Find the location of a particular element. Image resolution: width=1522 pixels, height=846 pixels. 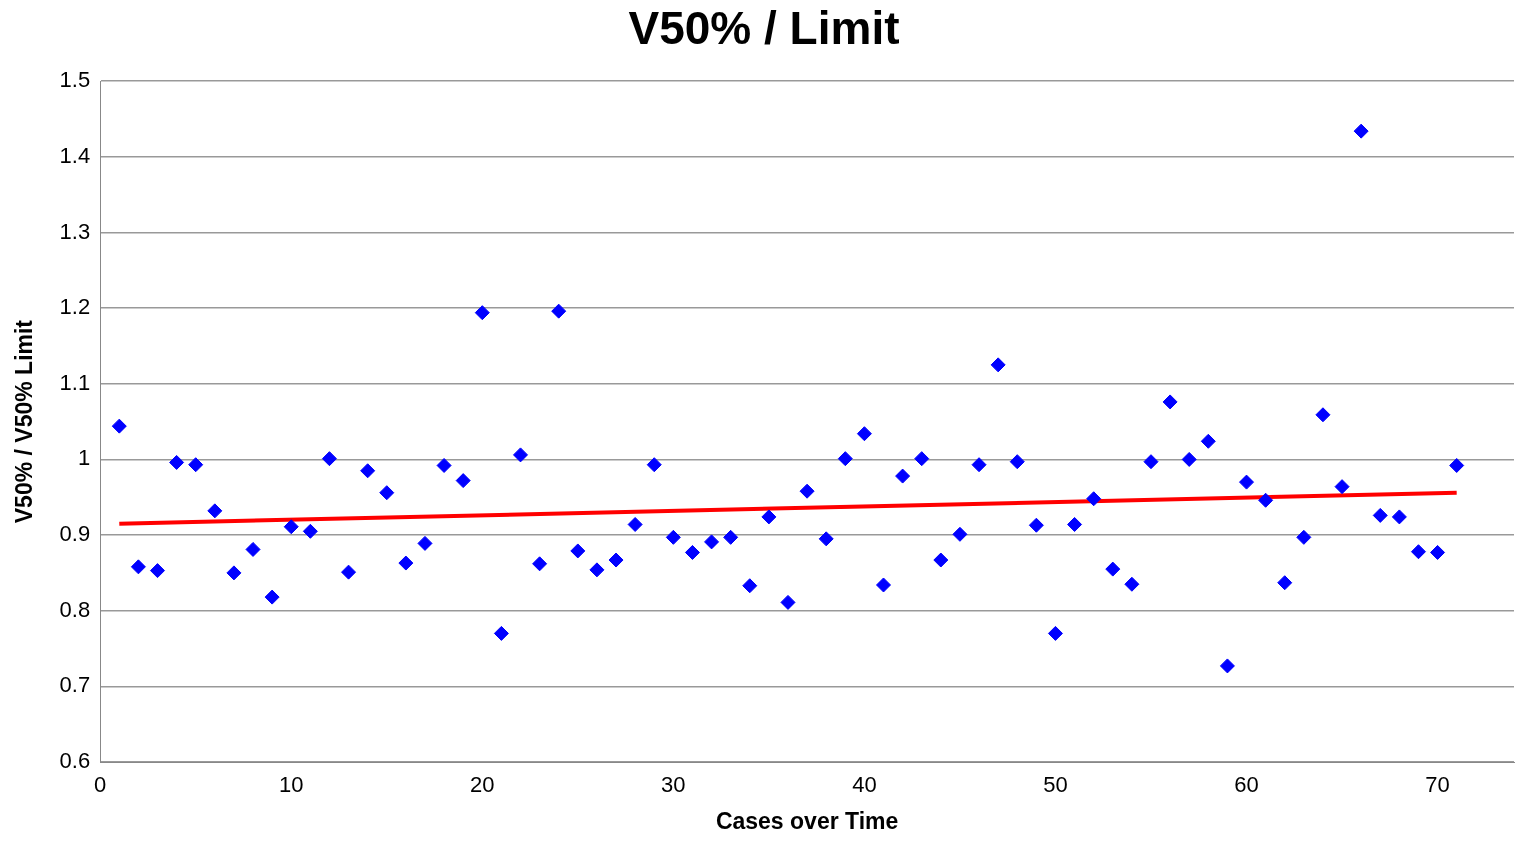

y-tick-label: 1.5 is located at coordinates (75, 80).